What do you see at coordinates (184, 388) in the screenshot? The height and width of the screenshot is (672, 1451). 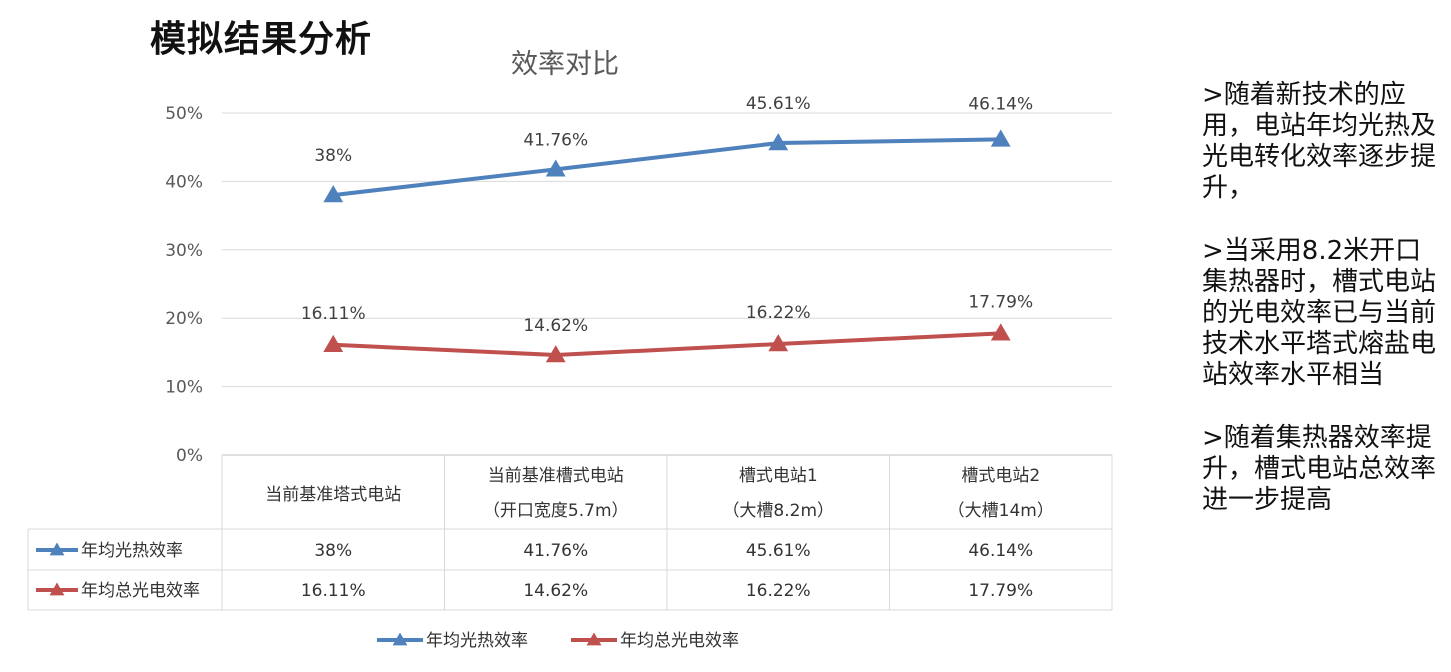 I see `y-tick-label: 10%` at bounding box center [184, 388].